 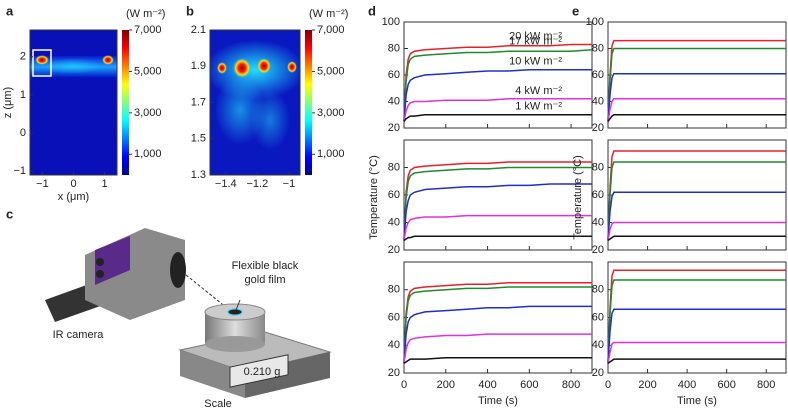 I want to click on panel-label: e, so click(x=575, y=10).